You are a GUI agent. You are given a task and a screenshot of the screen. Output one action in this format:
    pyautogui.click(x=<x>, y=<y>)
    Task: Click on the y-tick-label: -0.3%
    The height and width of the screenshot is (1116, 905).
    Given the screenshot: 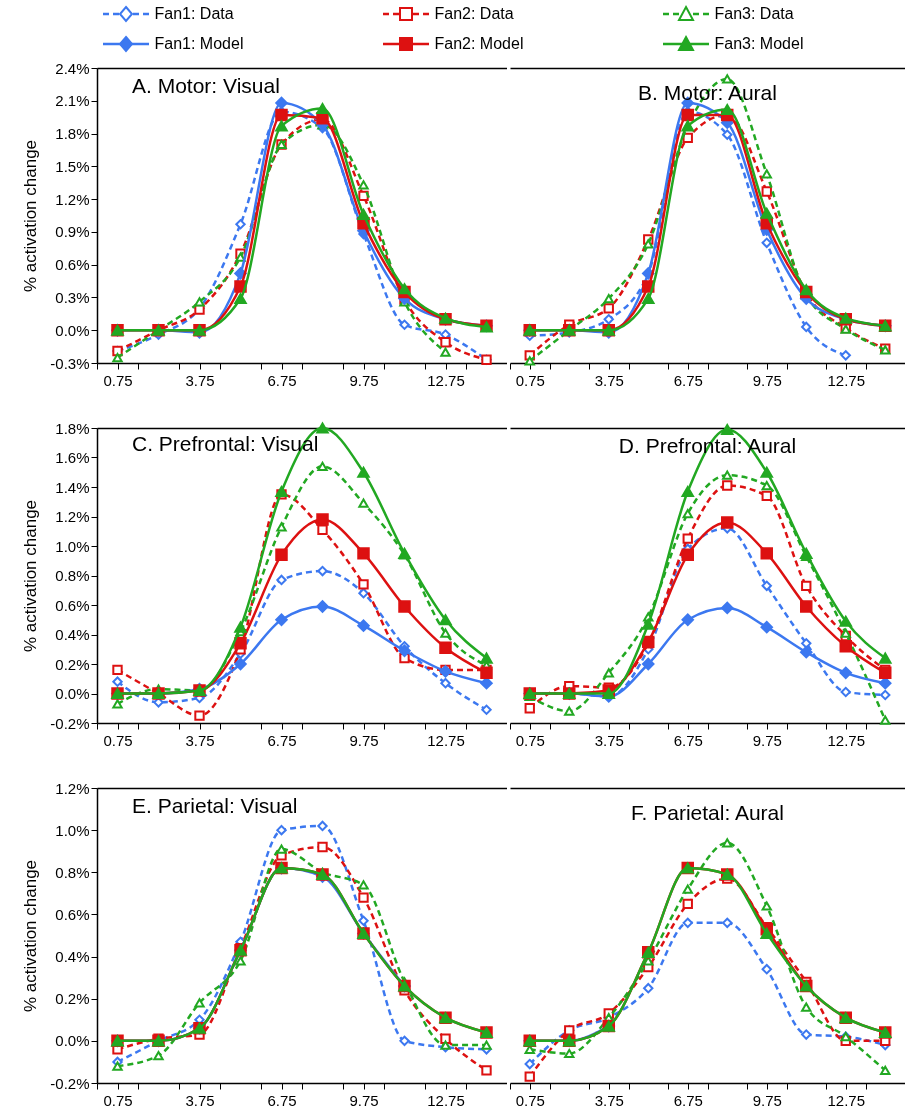 What is the action you would take?
    pyautogui.click(x=70, y=363)
    